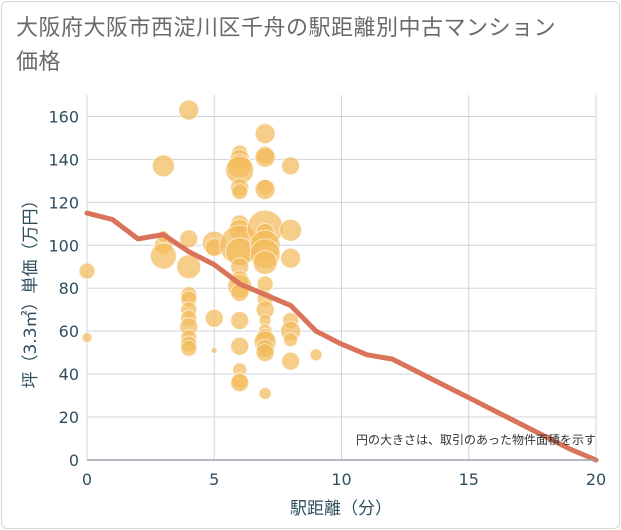 Image resolution: width=621 pixels, height=530 pixels. Describe the element at coordinates (63, 245) in the screenshot. I see `y-tick-label-100: 100` at that location.